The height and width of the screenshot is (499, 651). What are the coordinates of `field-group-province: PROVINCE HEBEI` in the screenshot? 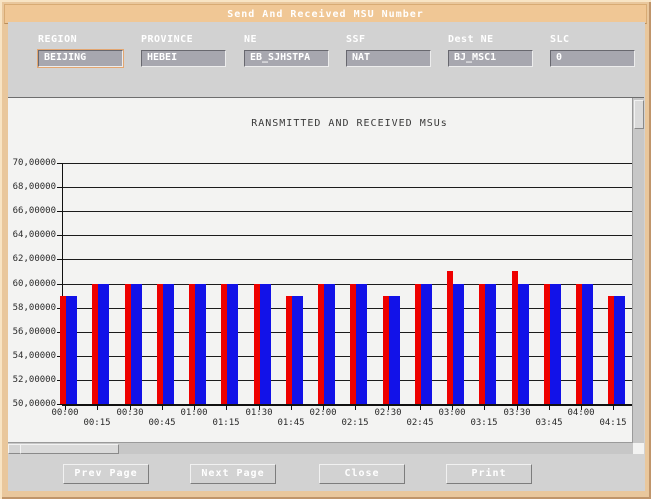 It's located at (186, 50).